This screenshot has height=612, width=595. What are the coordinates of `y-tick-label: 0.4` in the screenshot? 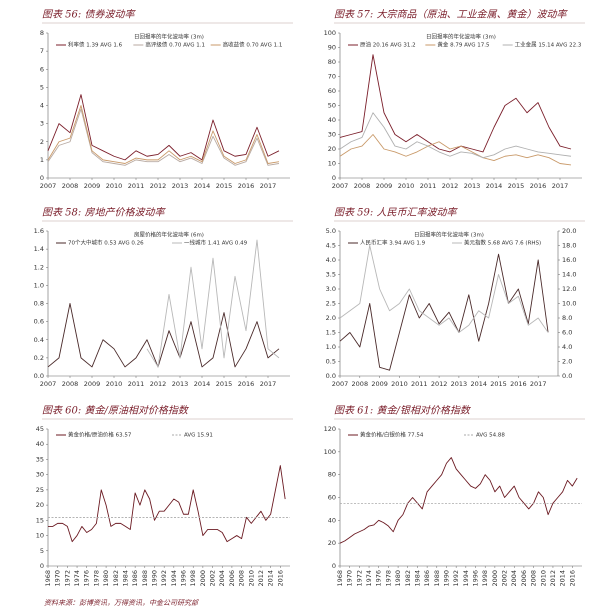 It's located at (39, 340).